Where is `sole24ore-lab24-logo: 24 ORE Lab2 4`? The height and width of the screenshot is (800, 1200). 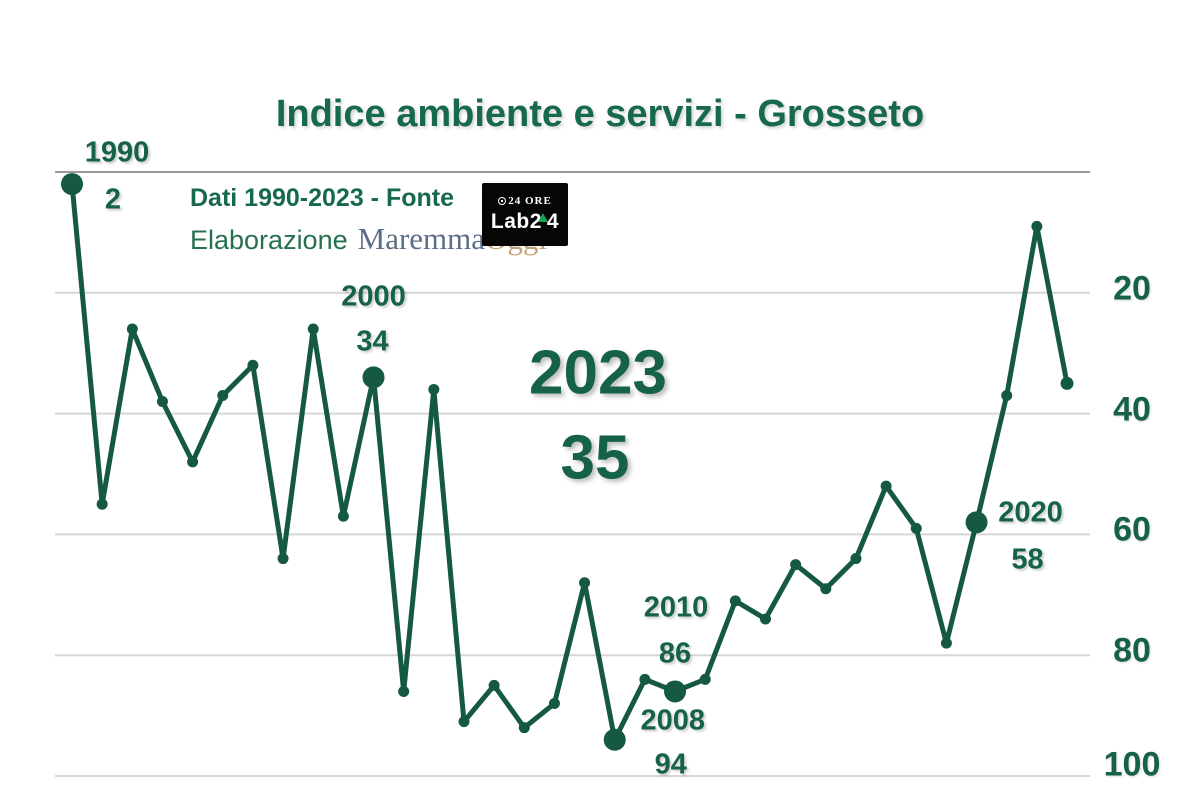 sole24ore-lab24-logo: 24 ORE Lab2 4 is located at coordinates (525, 214).